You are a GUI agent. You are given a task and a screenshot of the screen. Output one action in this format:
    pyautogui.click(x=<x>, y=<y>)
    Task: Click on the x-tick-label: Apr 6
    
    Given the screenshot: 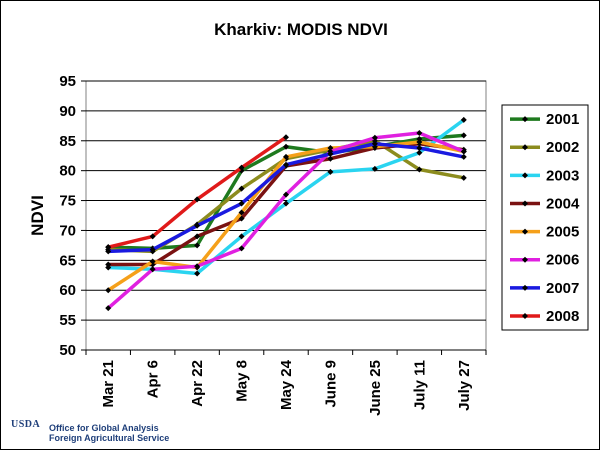 What is the action you would take?
    pyautogui.click(x=153, y=379)
    